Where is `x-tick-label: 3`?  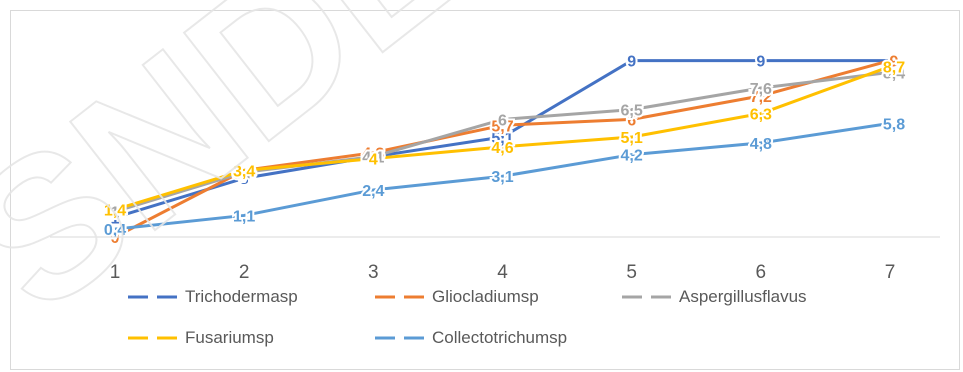 x-tick-label: 3 is located at coordinates (373, 272).